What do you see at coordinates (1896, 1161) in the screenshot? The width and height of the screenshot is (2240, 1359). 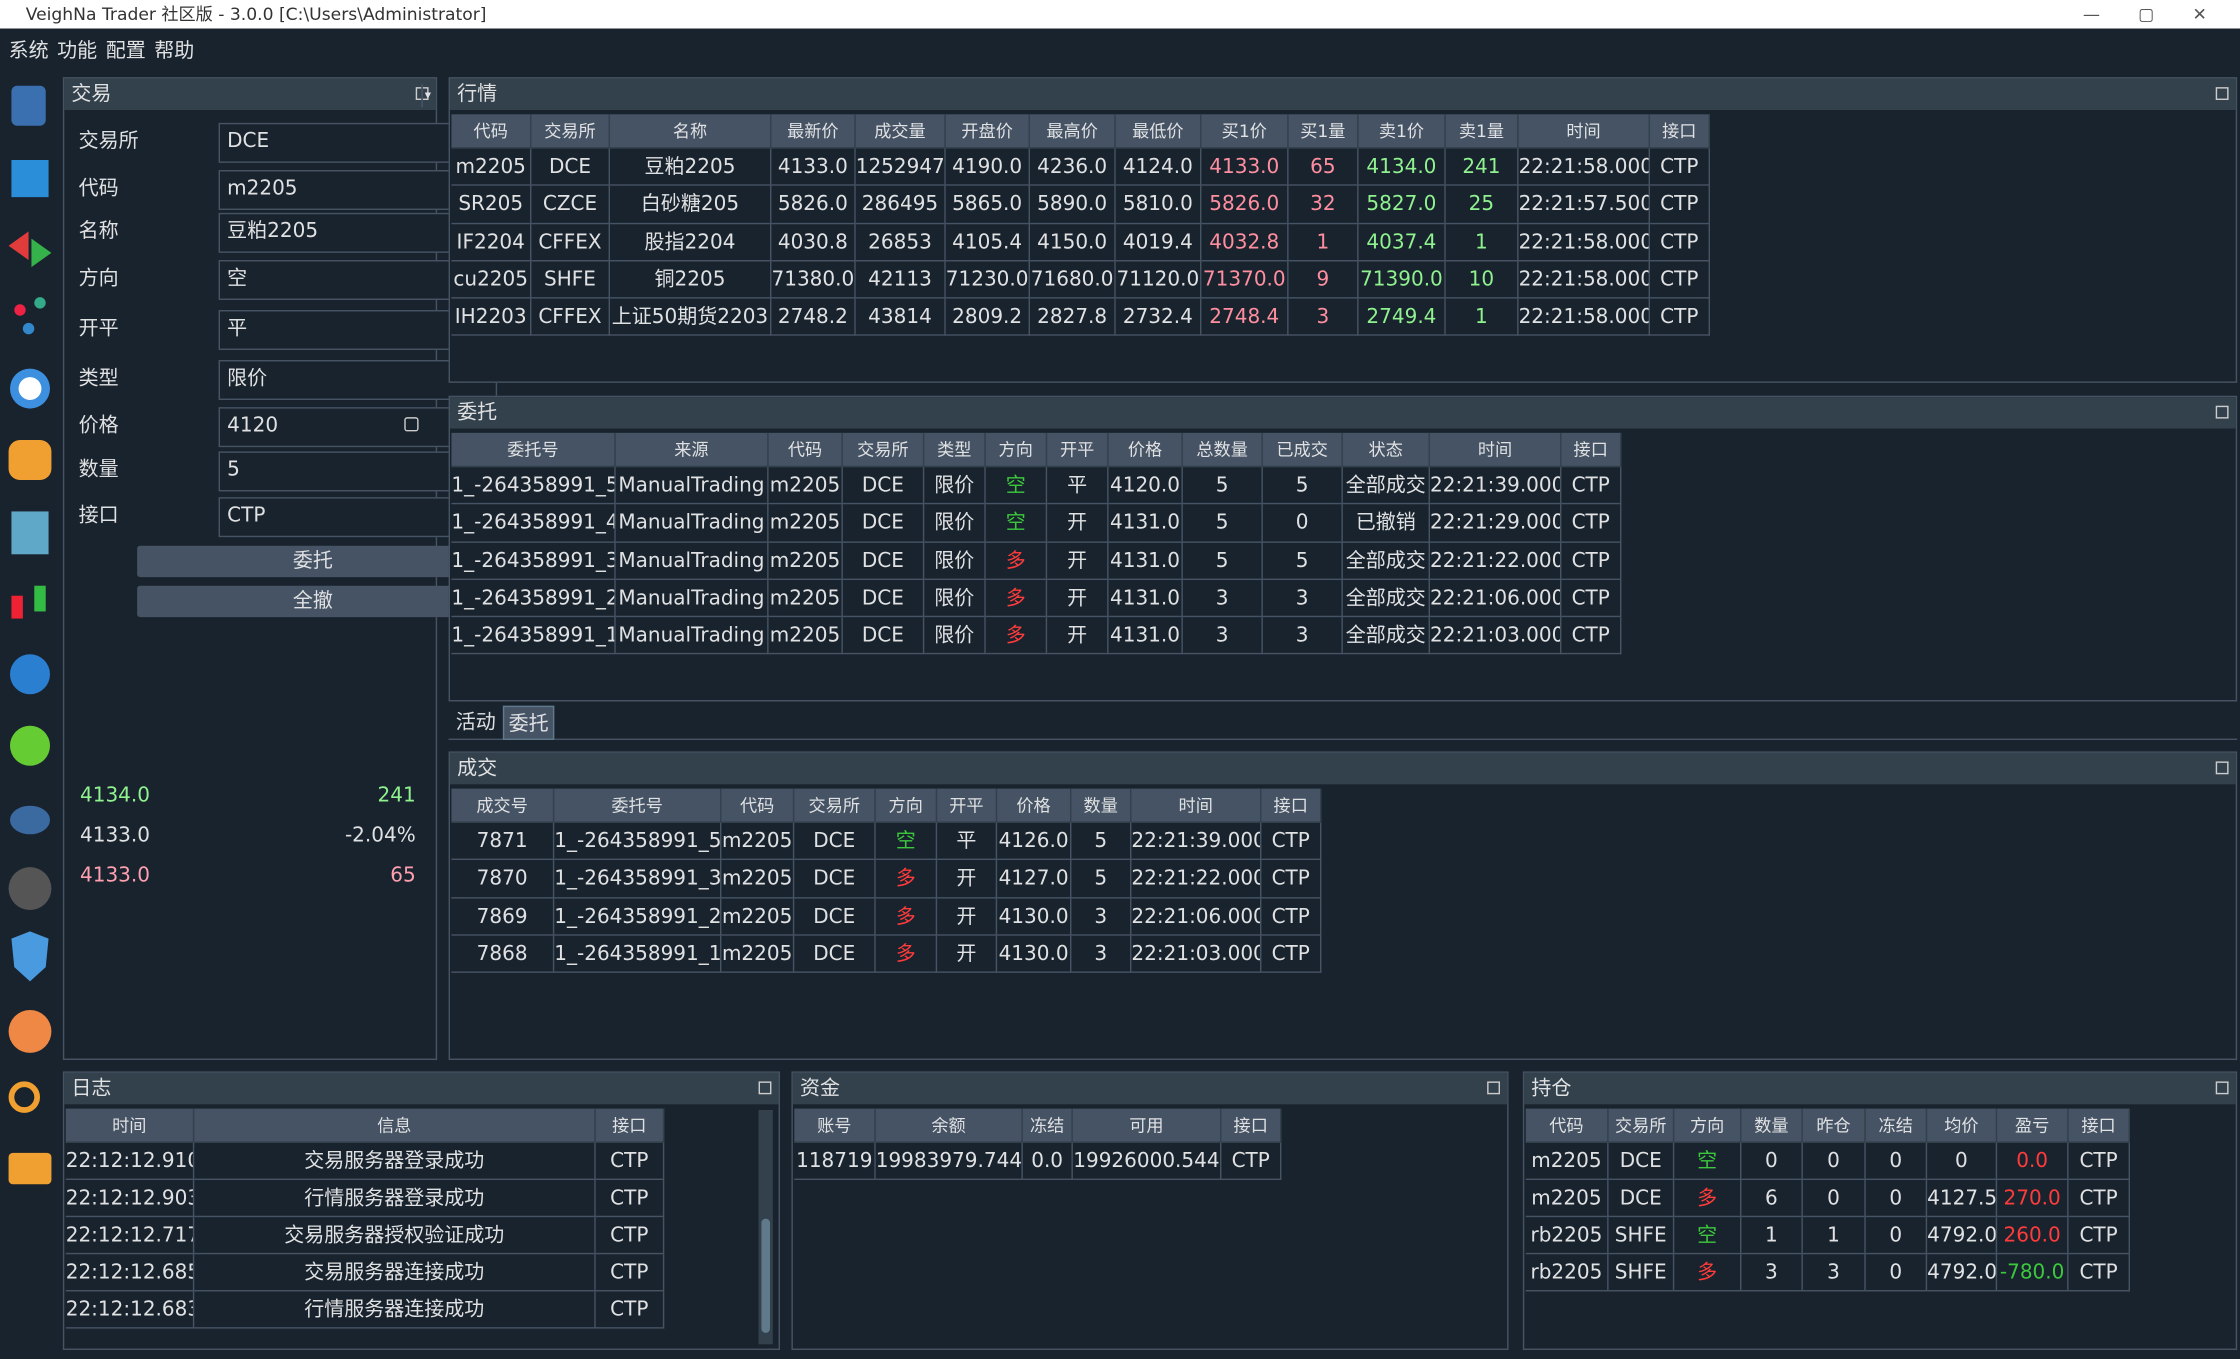 I see `table-cell: 0` at bounding box center [1896, 1161].